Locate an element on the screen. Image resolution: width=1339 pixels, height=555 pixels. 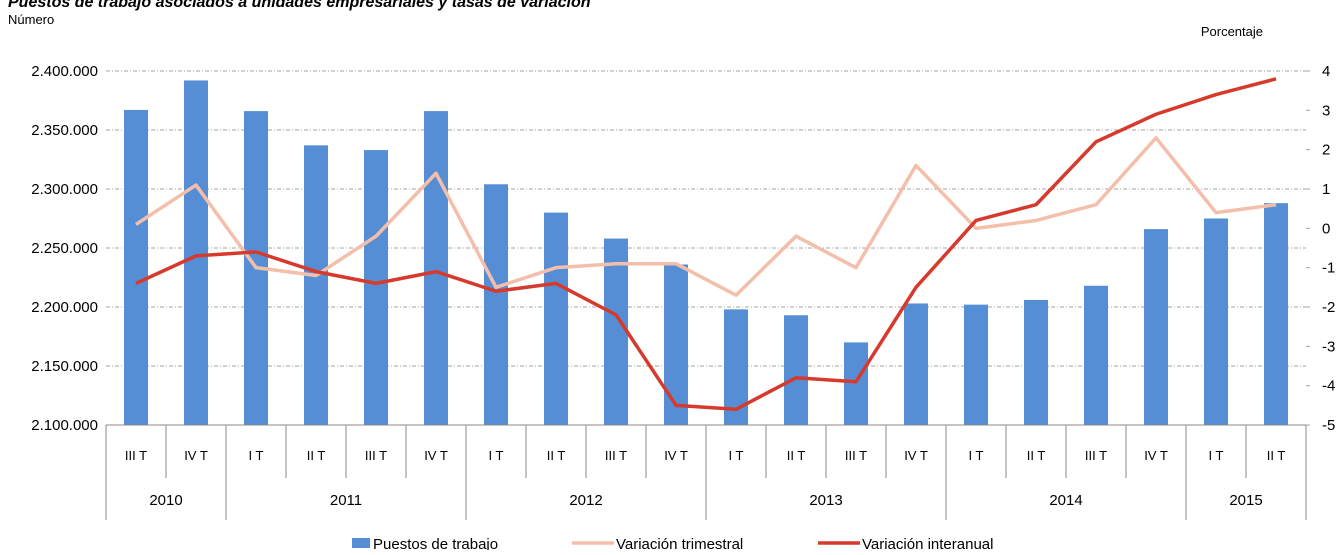
y2-tick-label: -5 is located at coordinates (1328, 425).